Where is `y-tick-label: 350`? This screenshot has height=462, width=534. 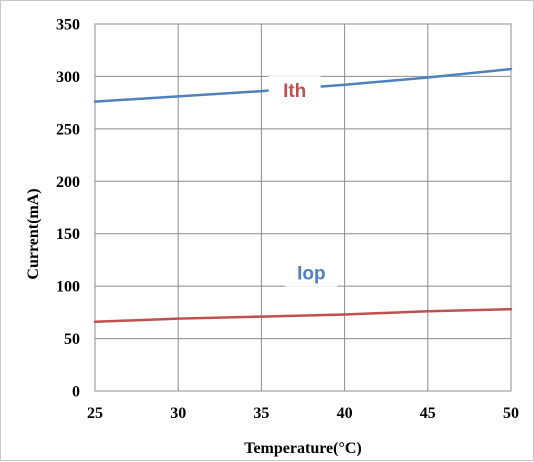 y-tick-label: 350 is located at coordinates (68, 25).